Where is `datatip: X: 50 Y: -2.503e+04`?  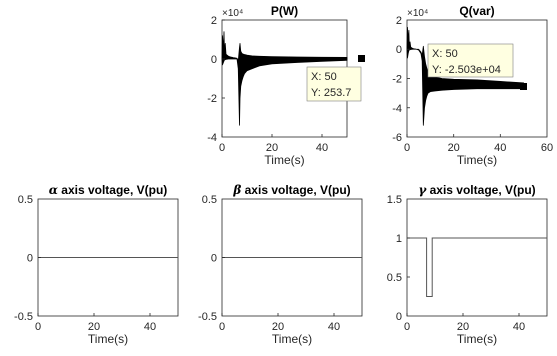
datatip: X: 50 Y: -2.503e+04 is located at coordinates (477, 66).